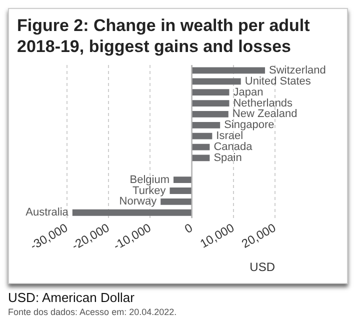 The image size is (356, 319). What do you see at coordinates (228, 158) in the screenshot?
I see `y-tick-label: Spain` at bounding box center [228, 158].